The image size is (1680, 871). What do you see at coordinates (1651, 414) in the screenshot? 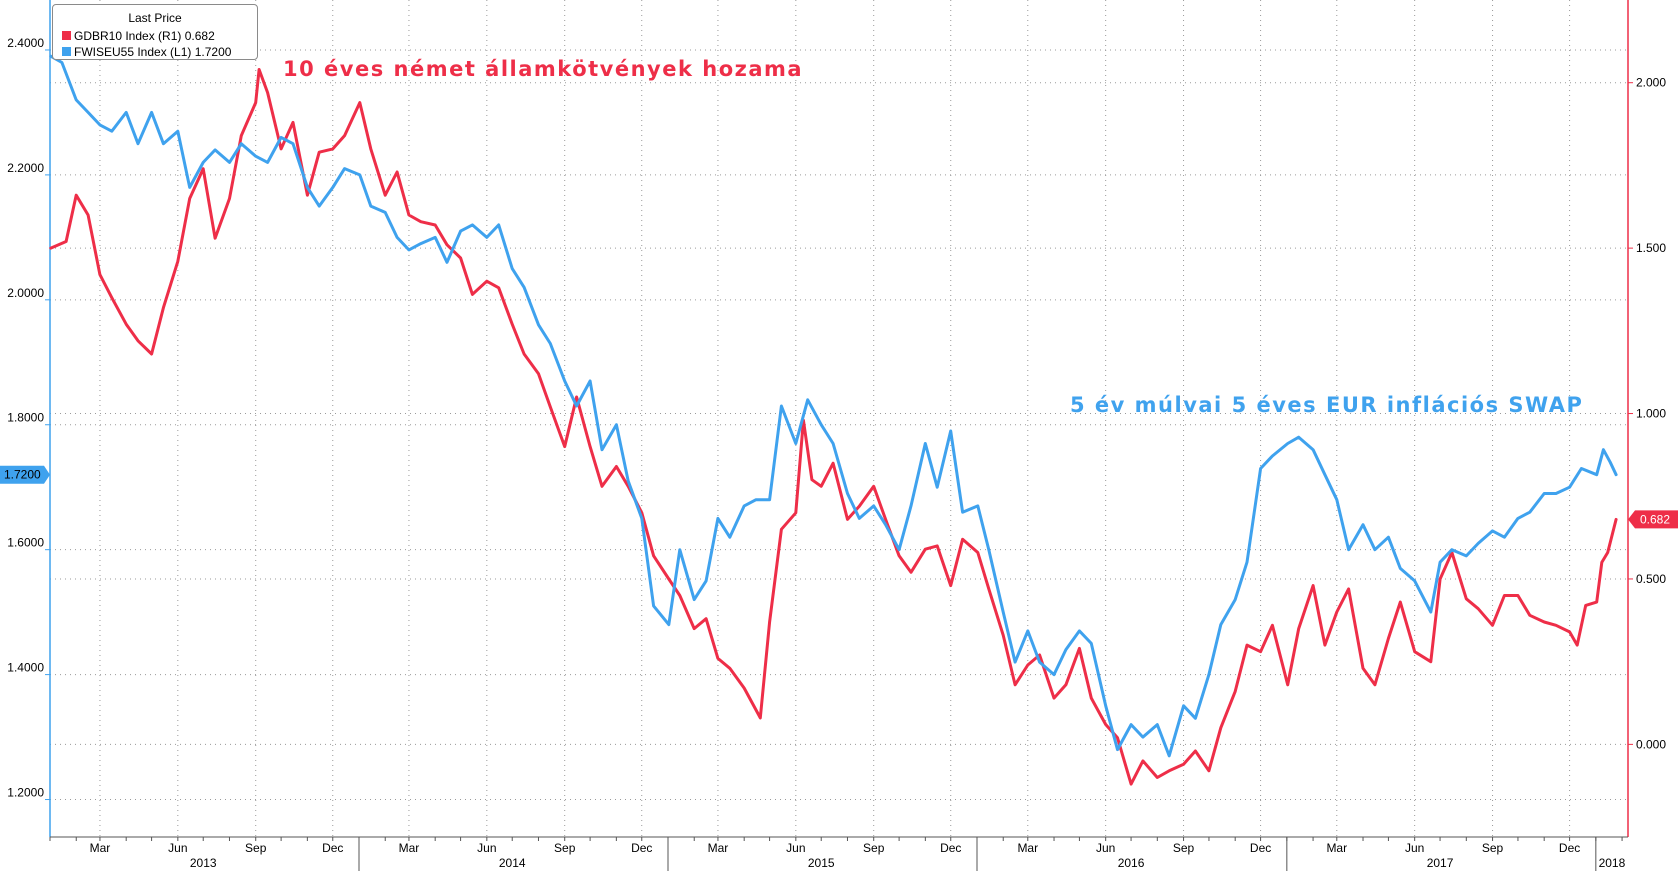
I see `right-axis-tick-label: 1.000` at bounding box center [1651, 414].